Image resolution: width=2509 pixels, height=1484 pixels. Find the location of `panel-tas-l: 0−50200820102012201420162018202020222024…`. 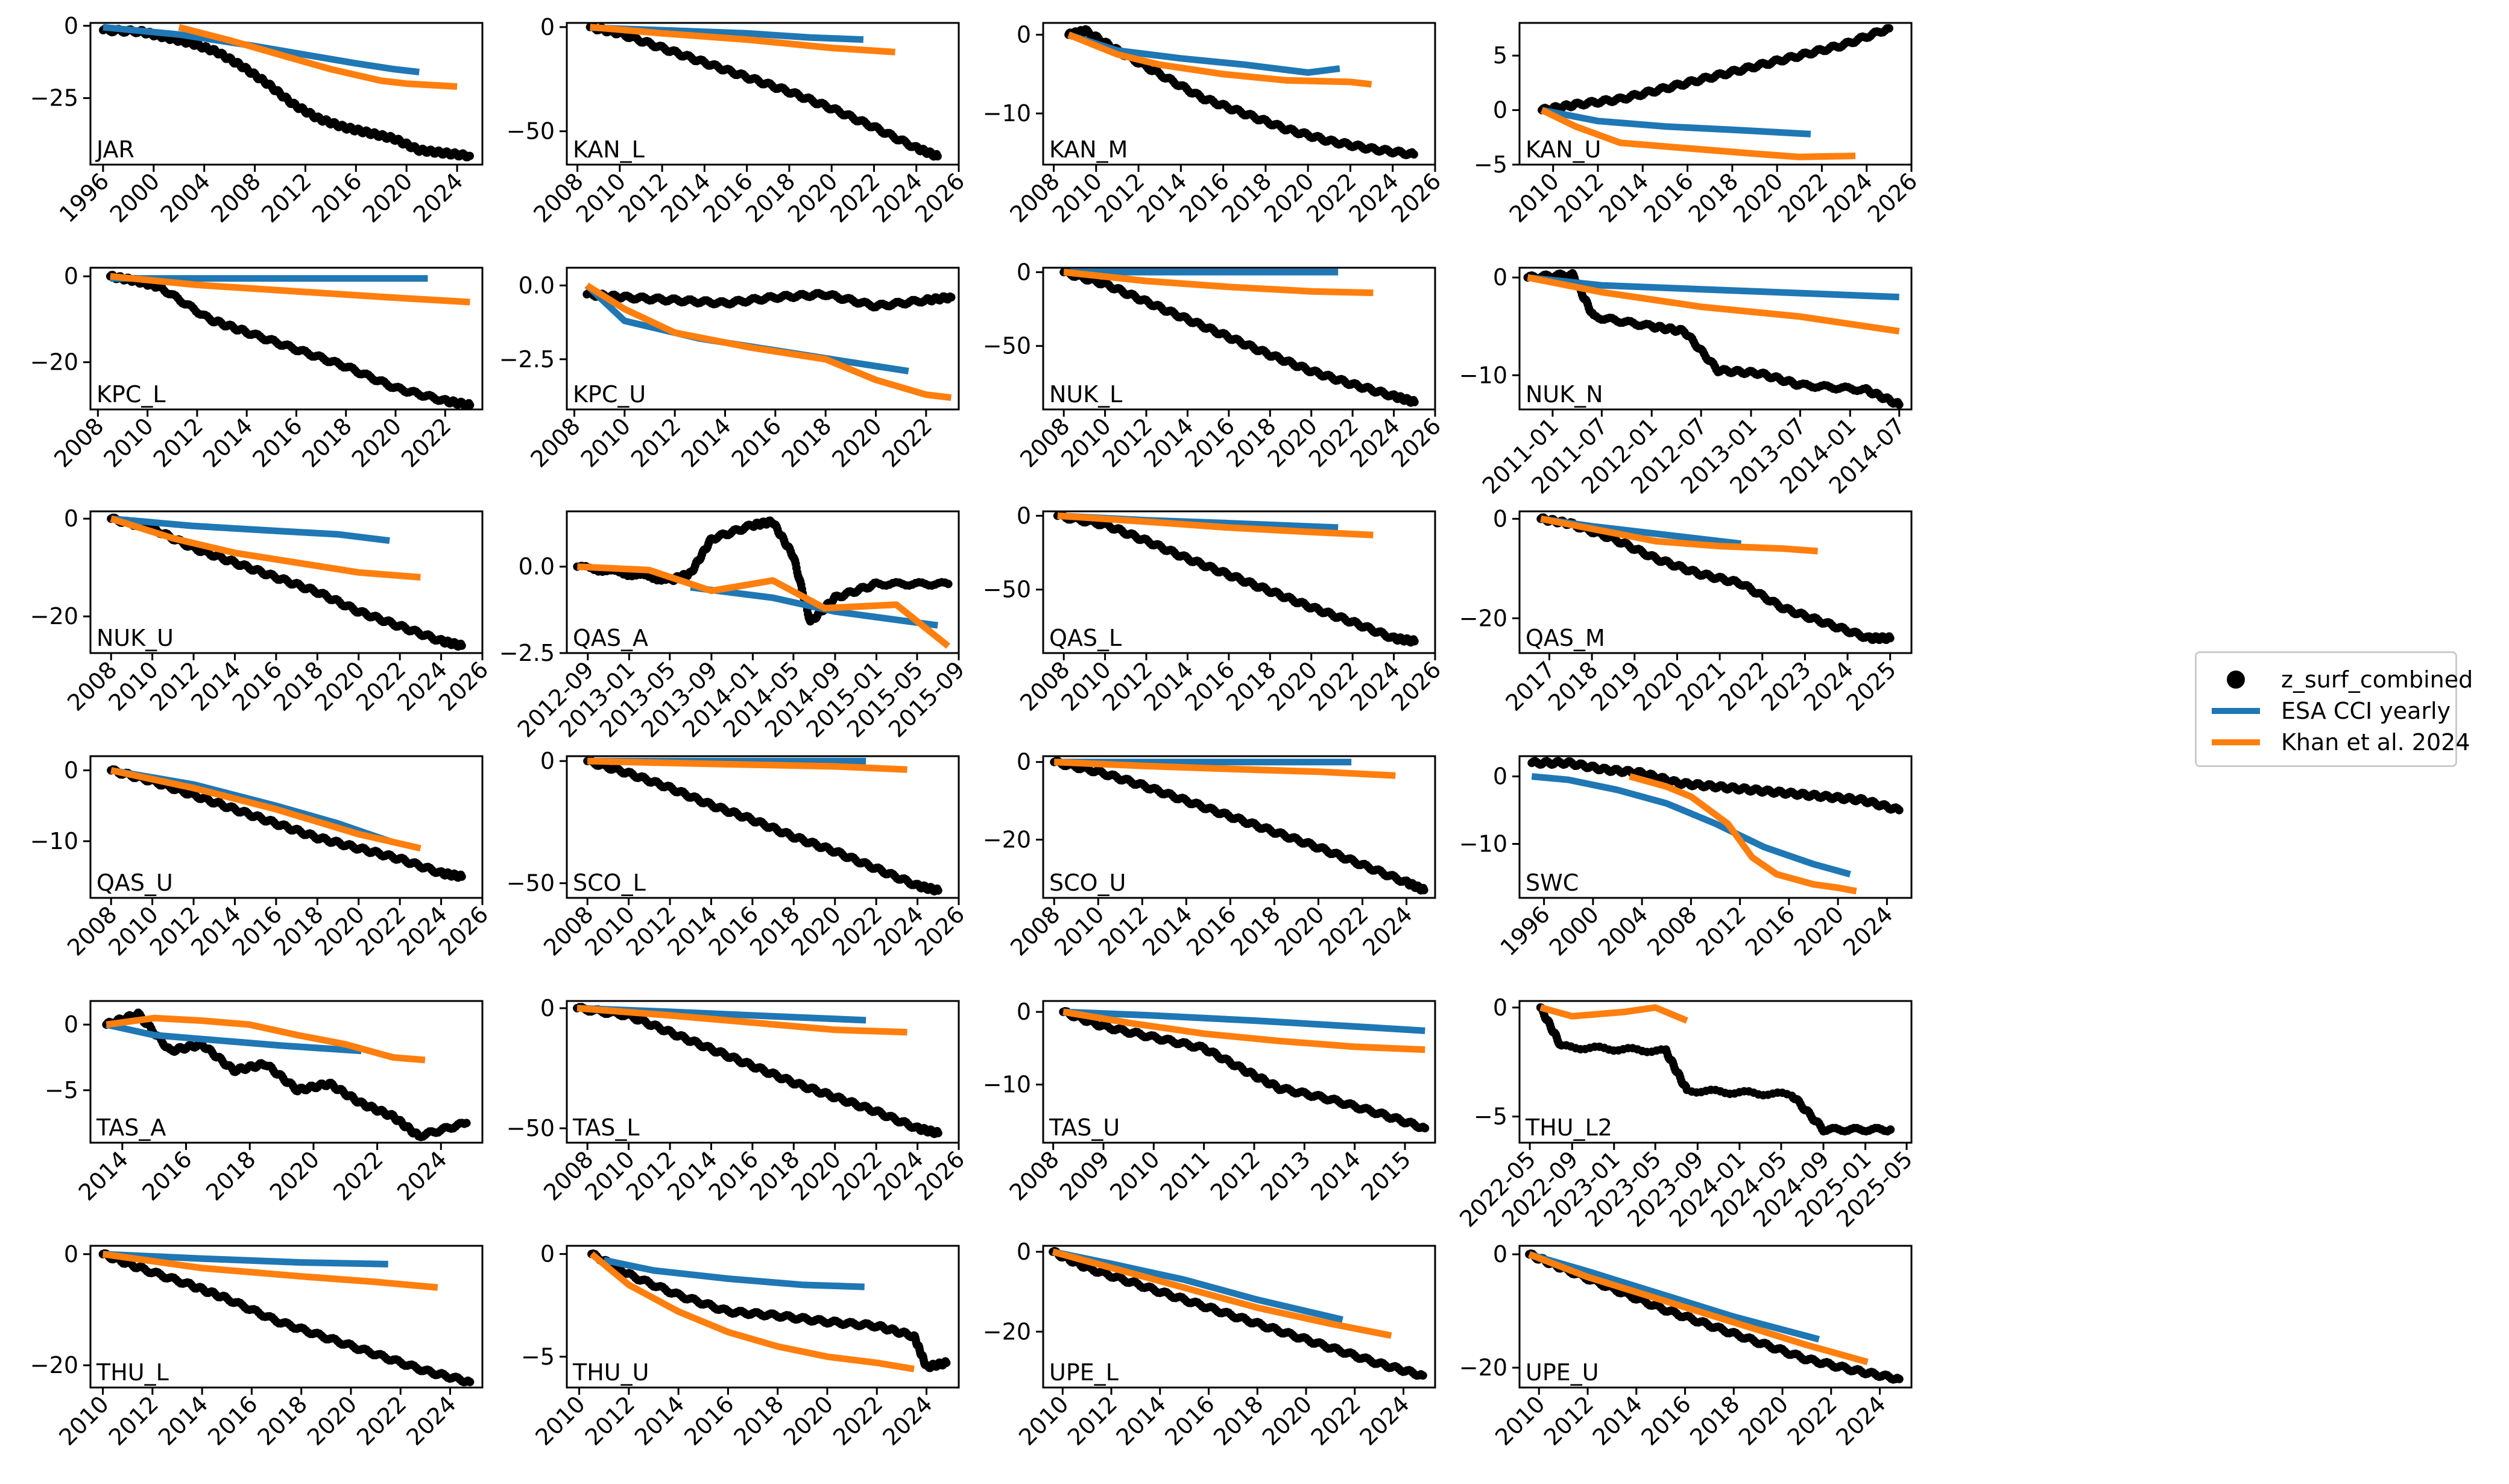

panel-tas-l: 0−50200820102012201420162018202020222024… is located at coordinates (738, 1100).